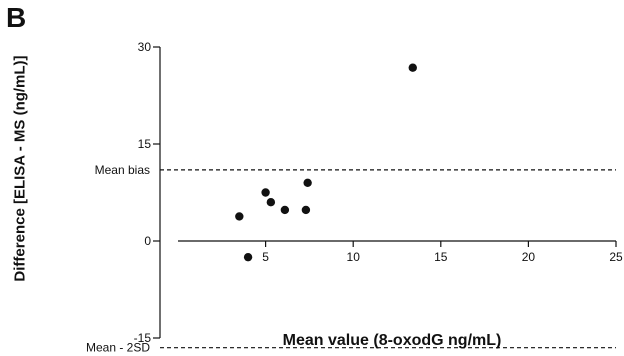 The width and height of the screenshot is (624, 356). Describe the element at coordinates (147, 241) in the screenshot. I see `y-tick-label: 0` at that location.